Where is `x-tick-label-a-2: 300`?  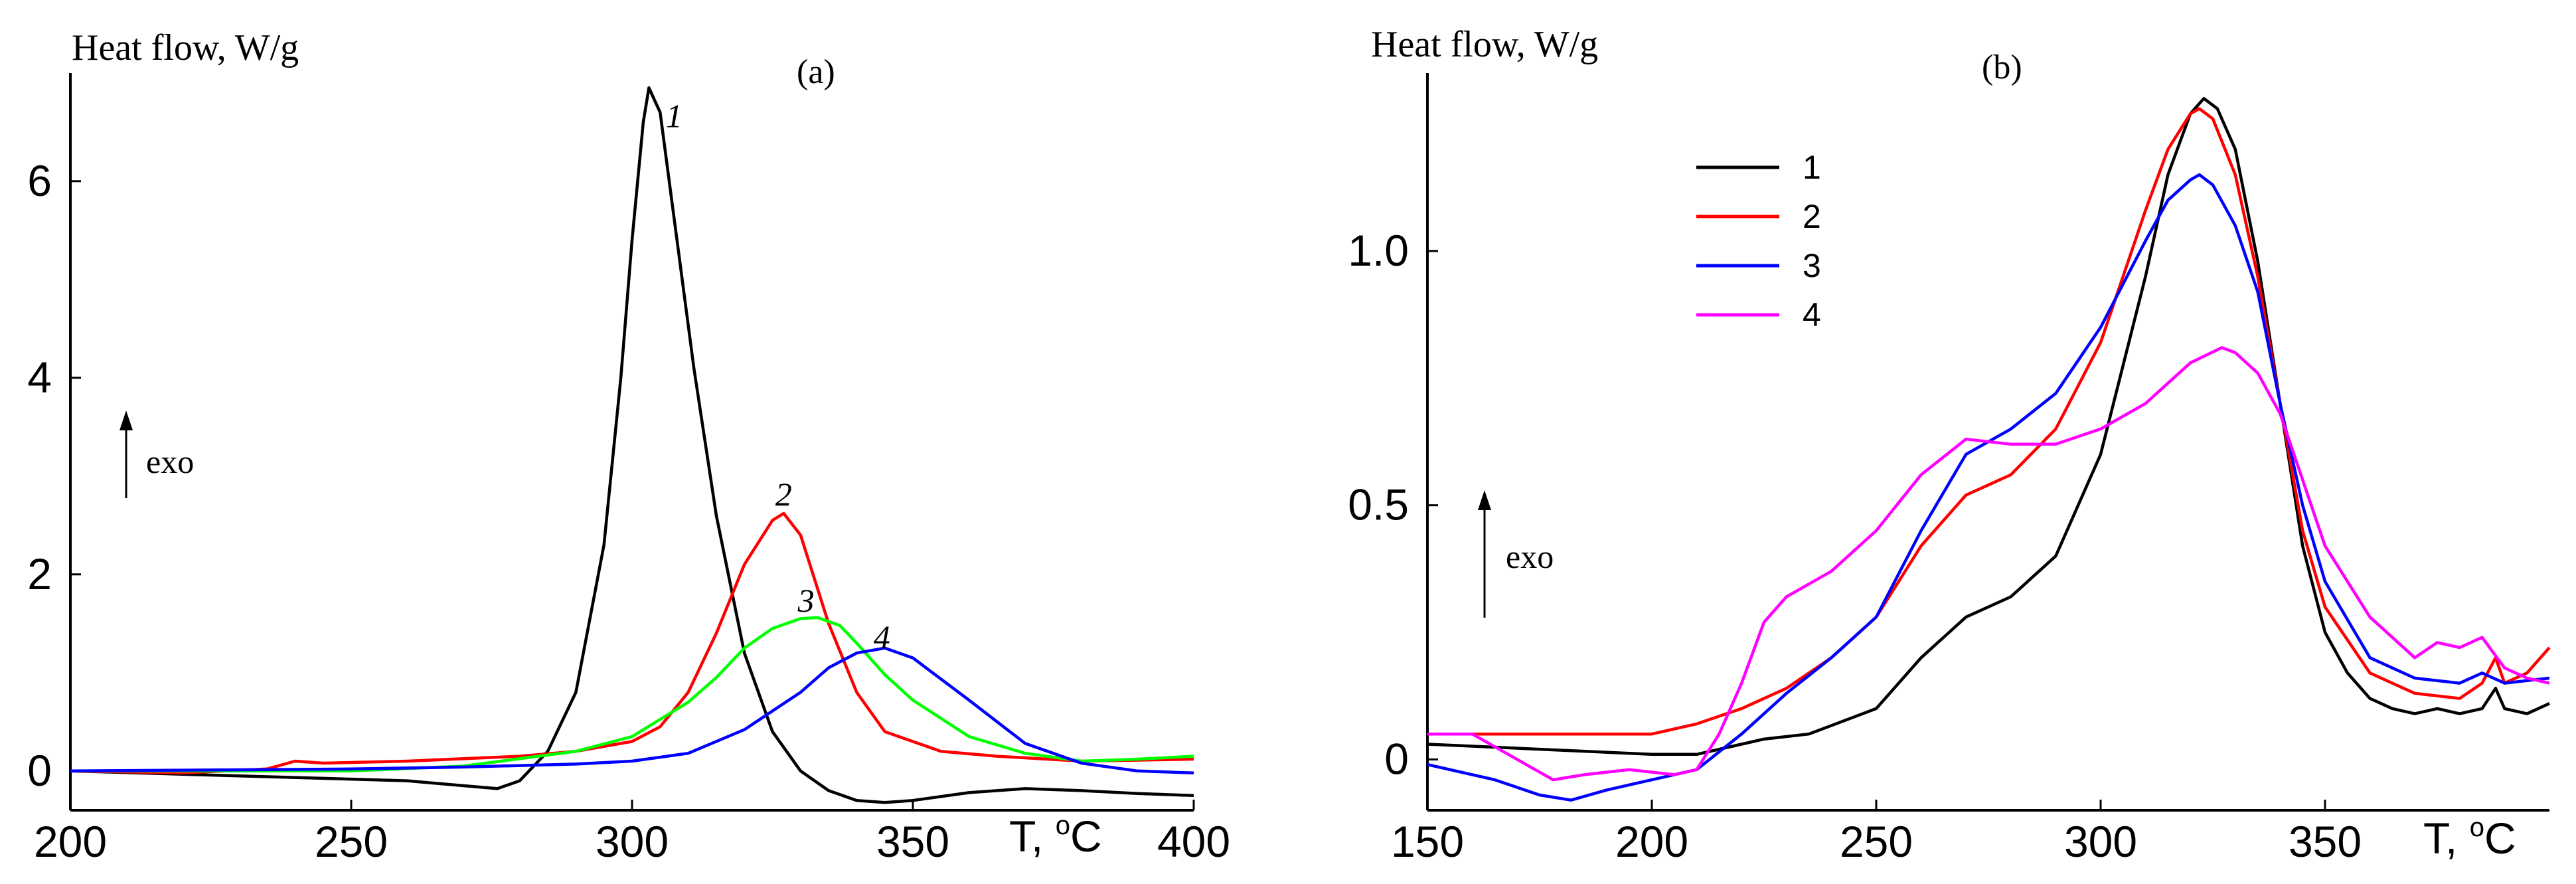 x-tick-label-a-2: 300 is located at coordinates (632, 841).